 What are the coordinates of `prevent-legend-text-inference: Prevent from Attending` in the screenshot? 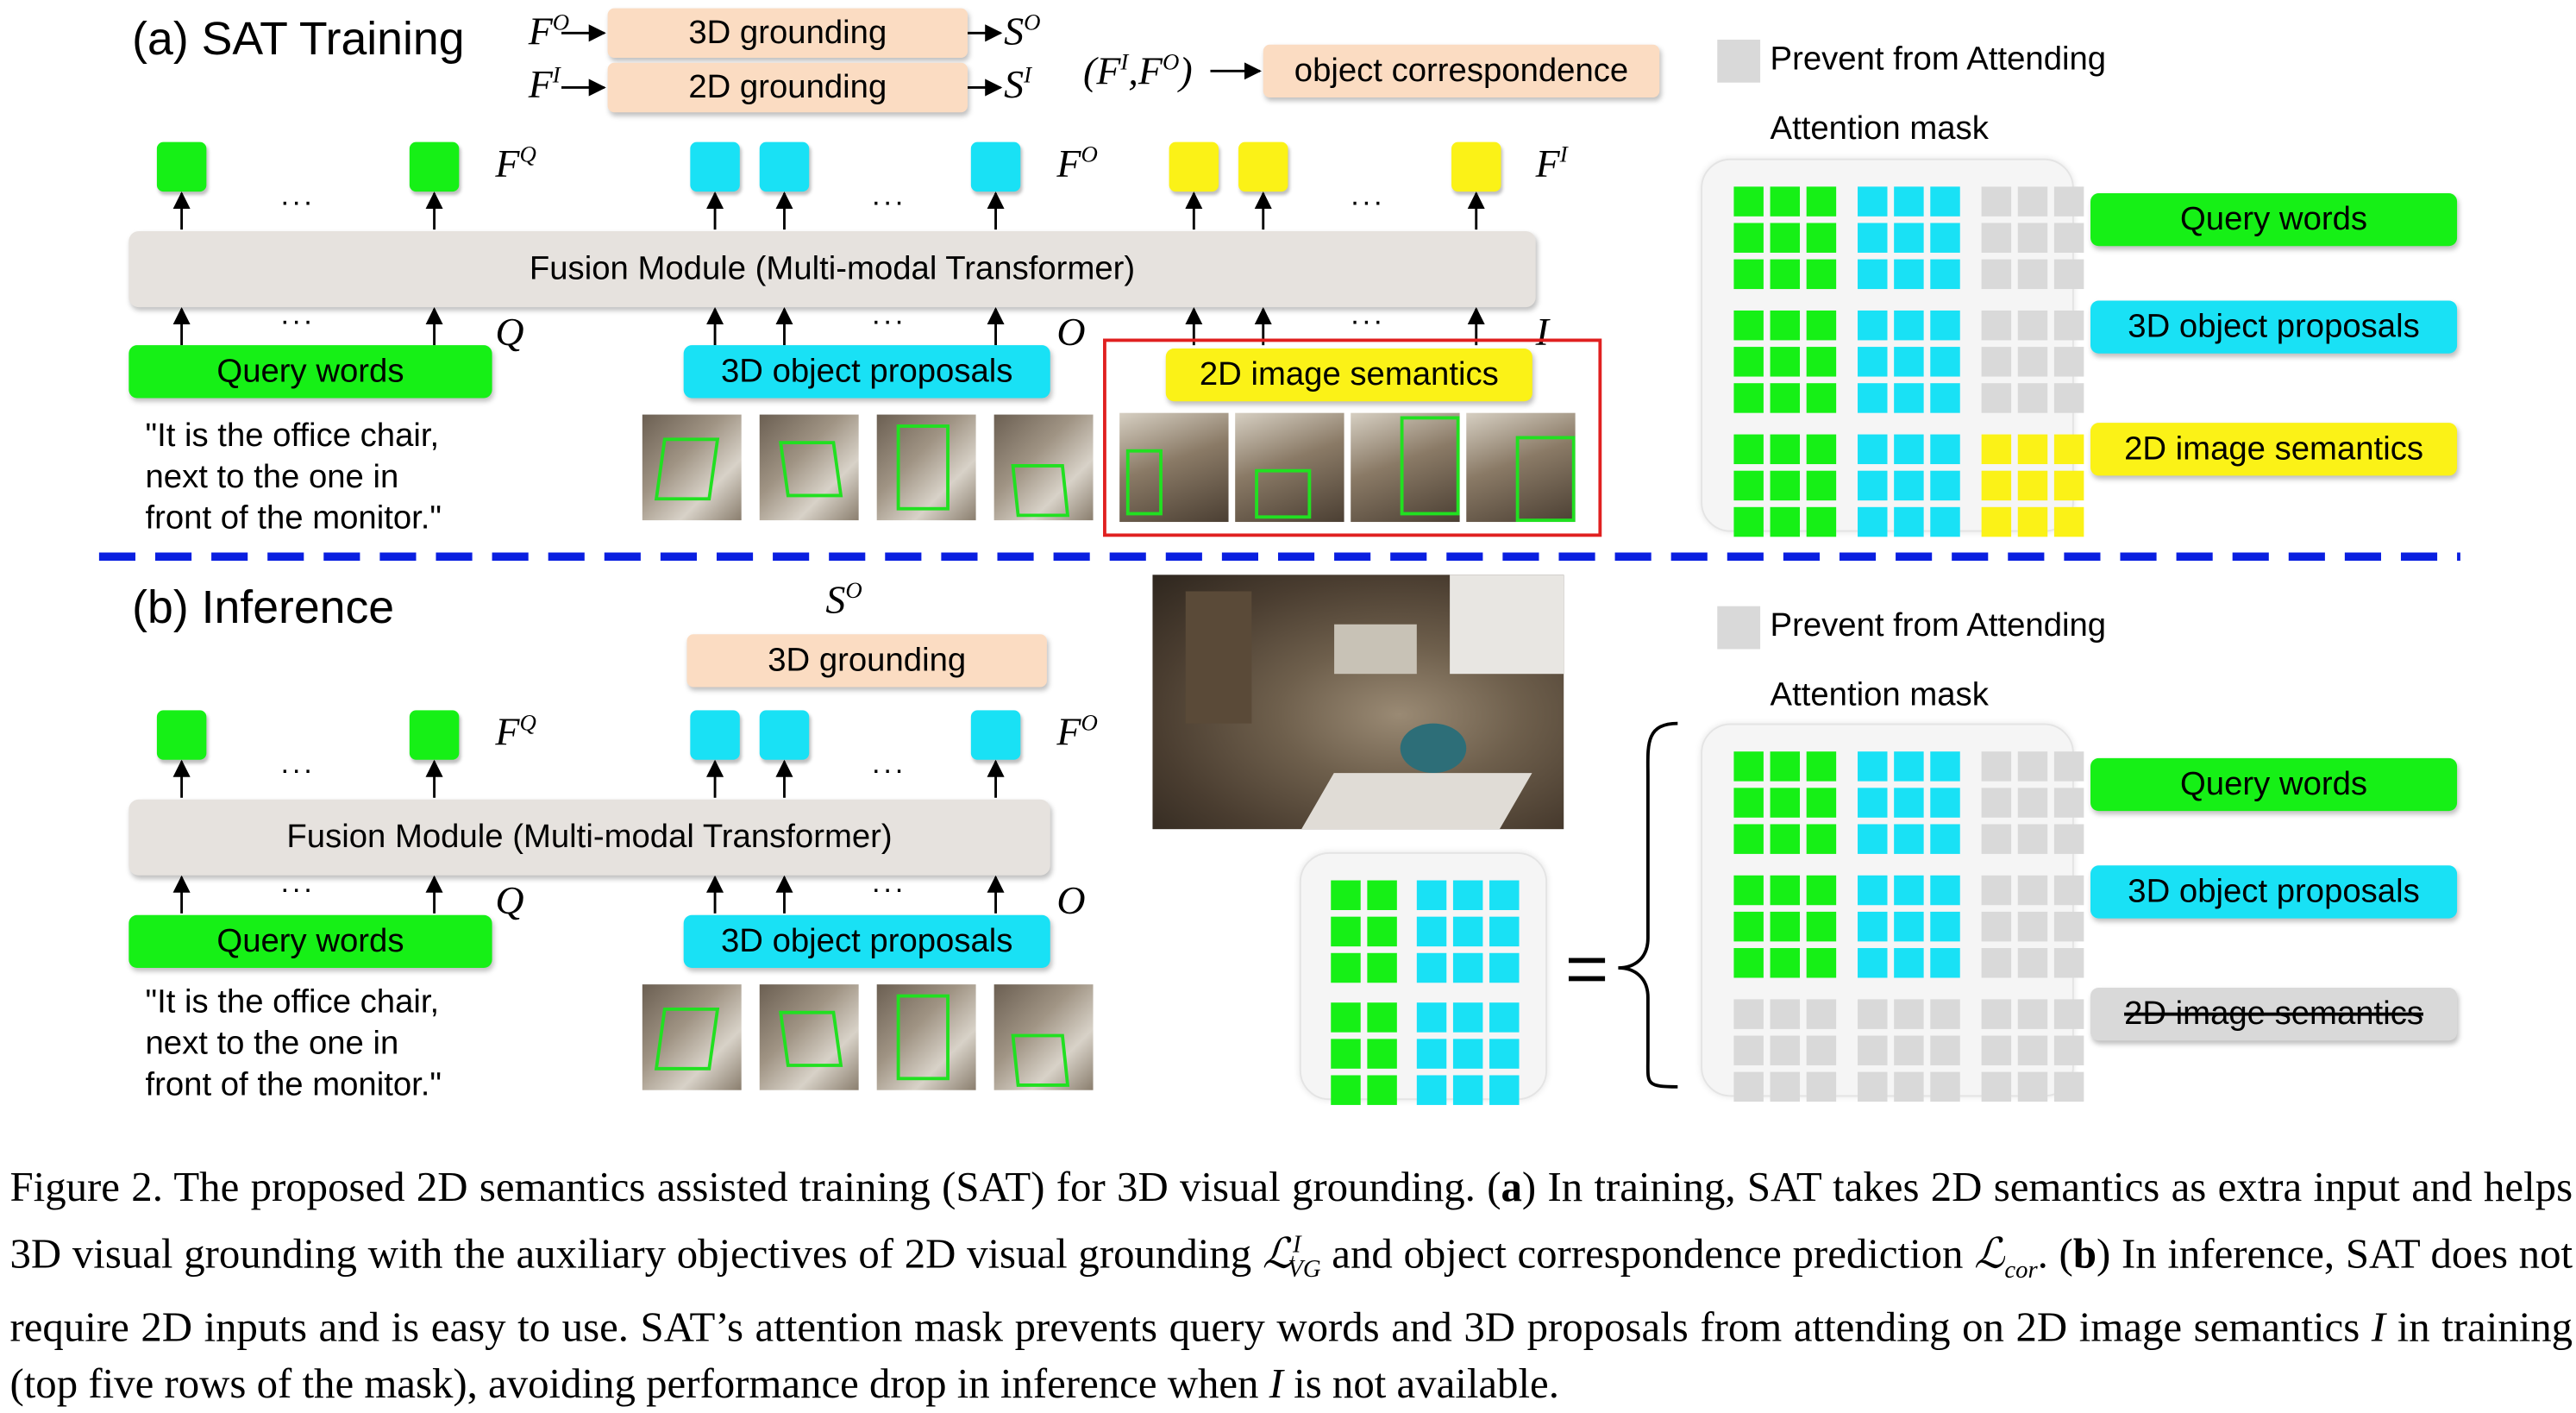 It's located at (1939, 625).